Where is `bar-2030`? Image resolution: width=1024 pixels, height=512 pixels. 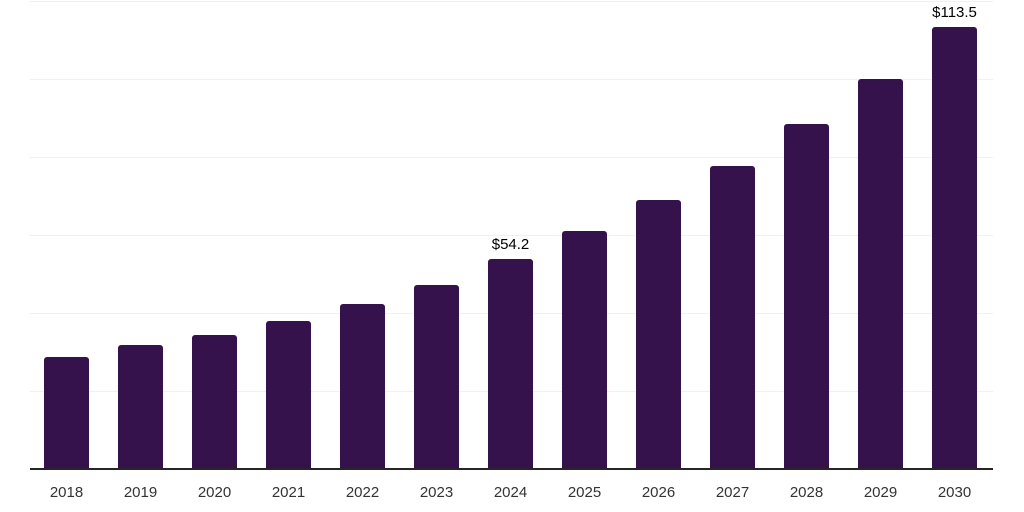
bar-2030 is located at coordinates (954, 248).